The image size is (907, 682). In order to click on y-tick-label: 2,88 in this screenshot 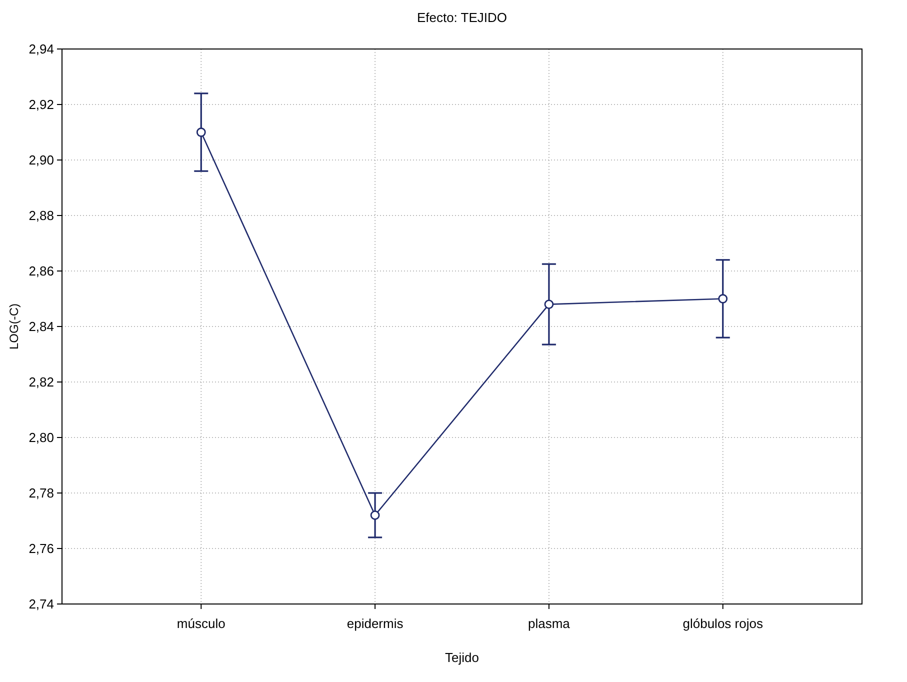, I will do `click(41, 216)`.